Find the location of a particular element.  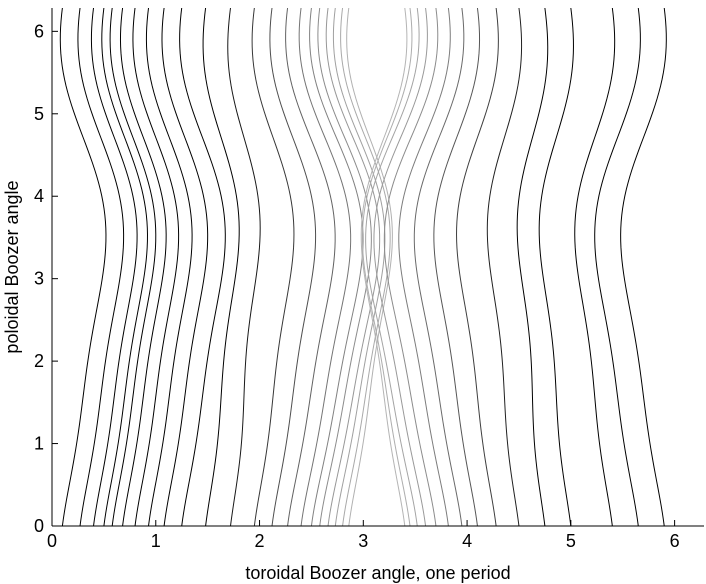

y-tick-label: 2 is located at coordinates (39, 361).